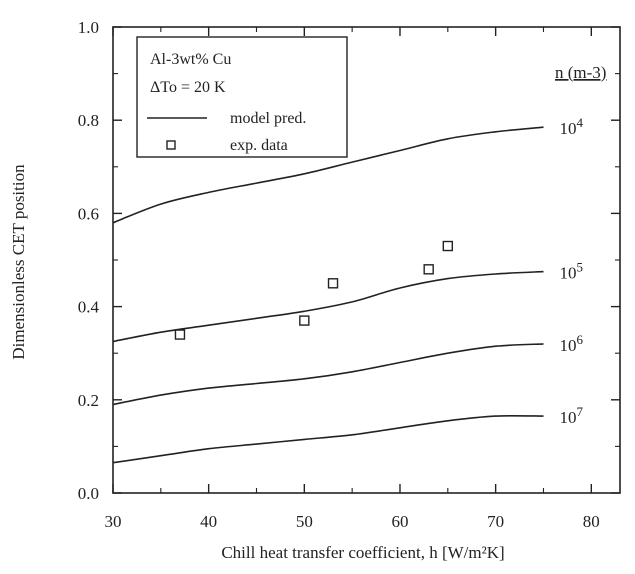  Describe the element at coordinates (591, 521) in the screenshot. I see `x-tick-label: 80` at that location.